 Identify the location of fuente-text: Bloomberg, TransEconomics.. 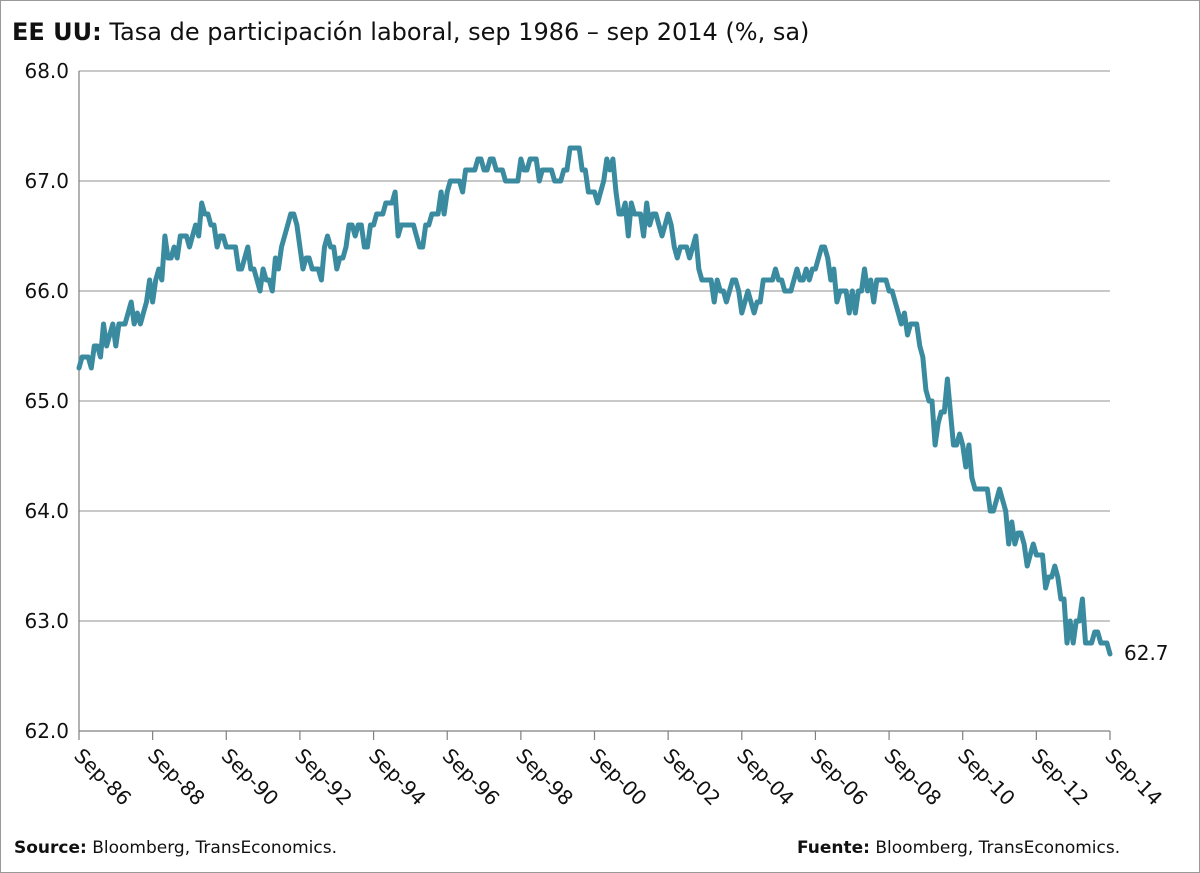
(998, 848).